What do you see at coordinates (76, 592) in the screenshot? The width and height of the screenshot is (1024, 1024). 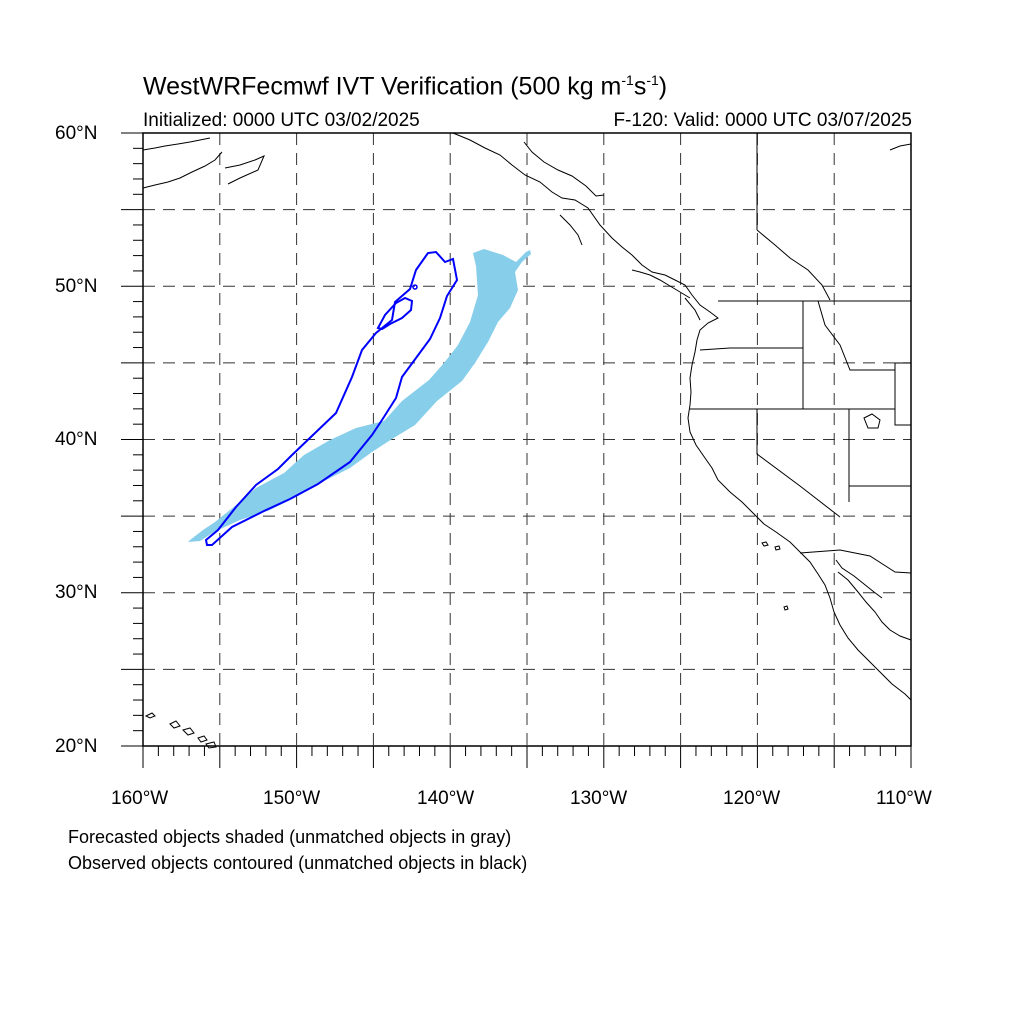 I see `lat-label-30: 30°N` at bounding box center [76, 592].